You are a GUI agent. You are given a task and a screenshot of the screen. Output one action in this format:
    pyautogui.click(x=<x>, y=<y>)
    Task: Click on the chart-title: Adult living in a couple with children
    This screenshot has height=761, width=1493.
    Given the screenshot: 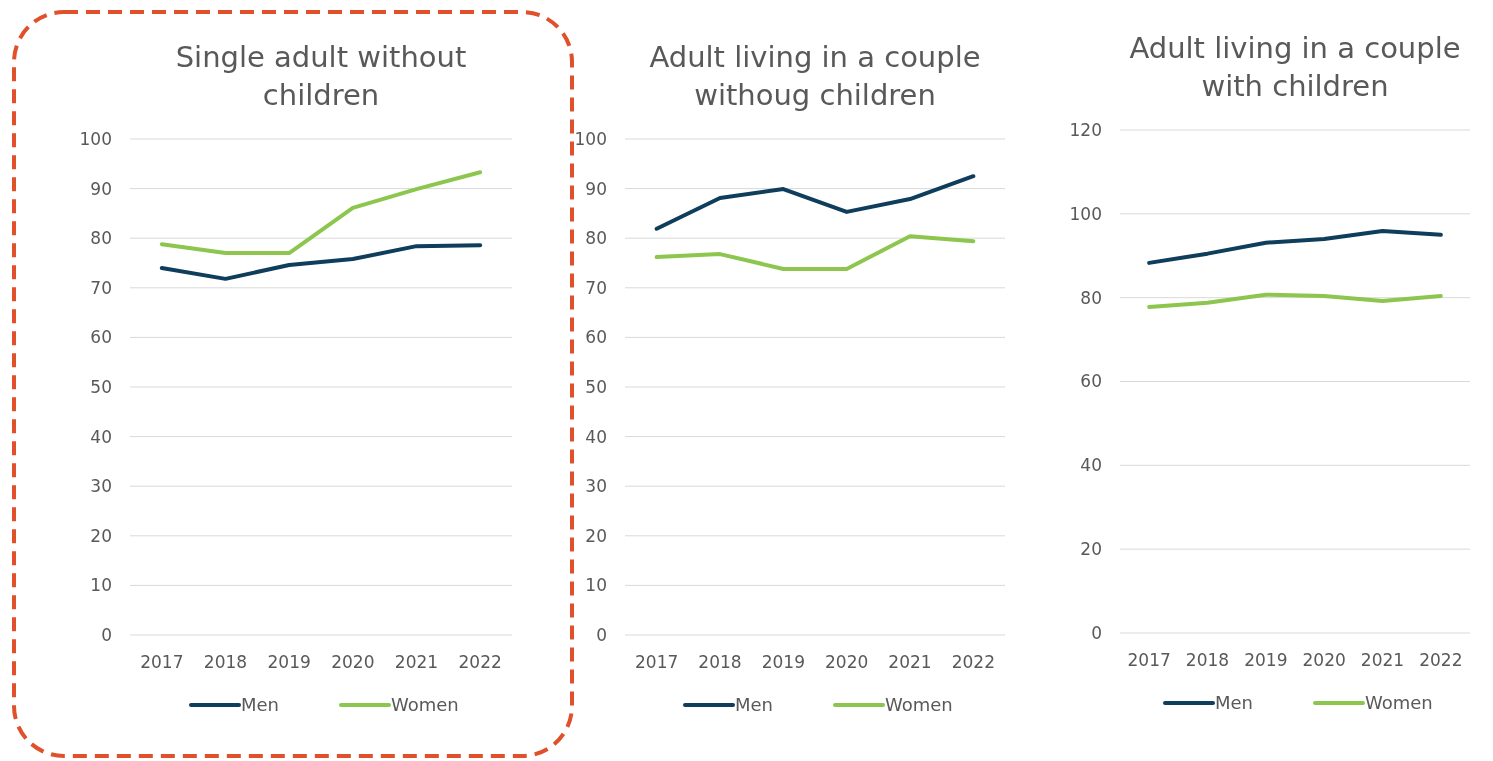 What is the action you would take?
    pyautogui.click(x=1295, y=67)
    